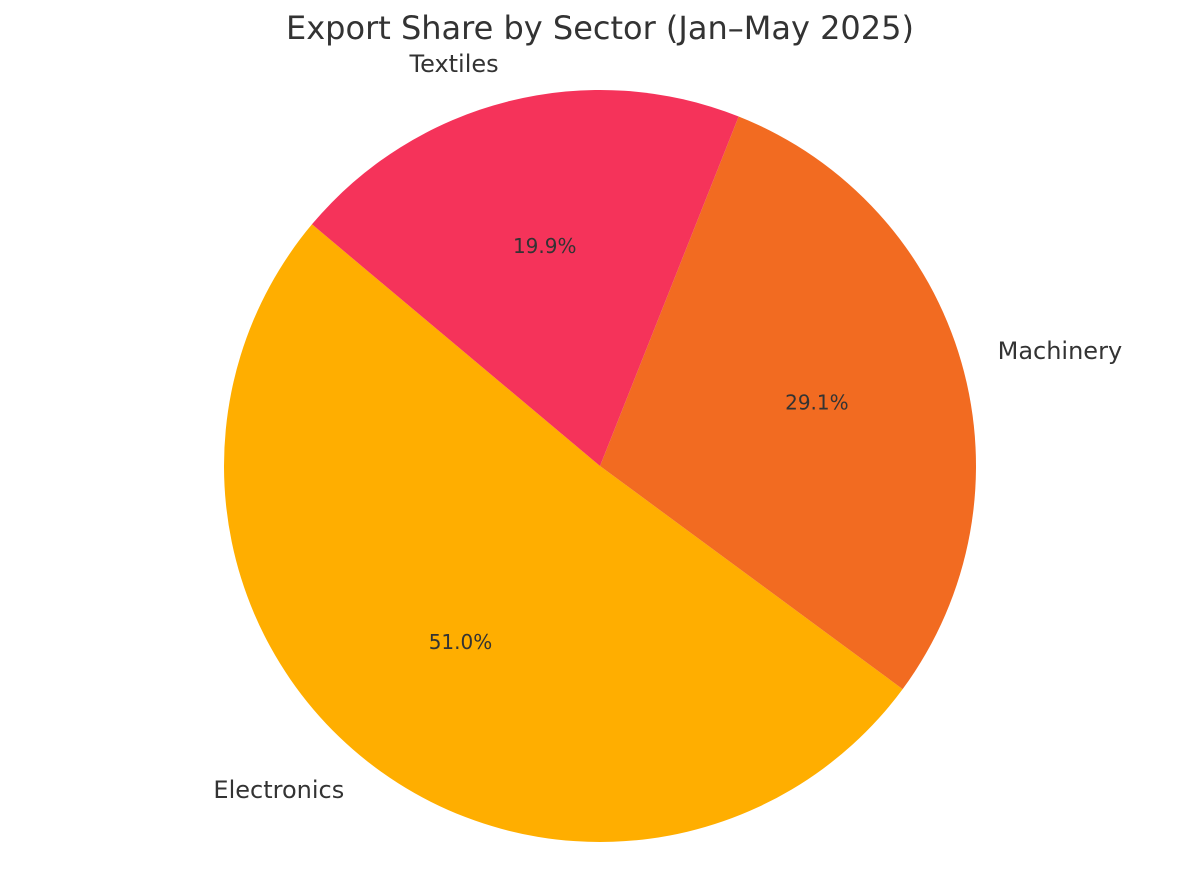 The height and width of the screenshot is (896, 1200). I want to click on value-label: 19.9%, so click(545, 246).